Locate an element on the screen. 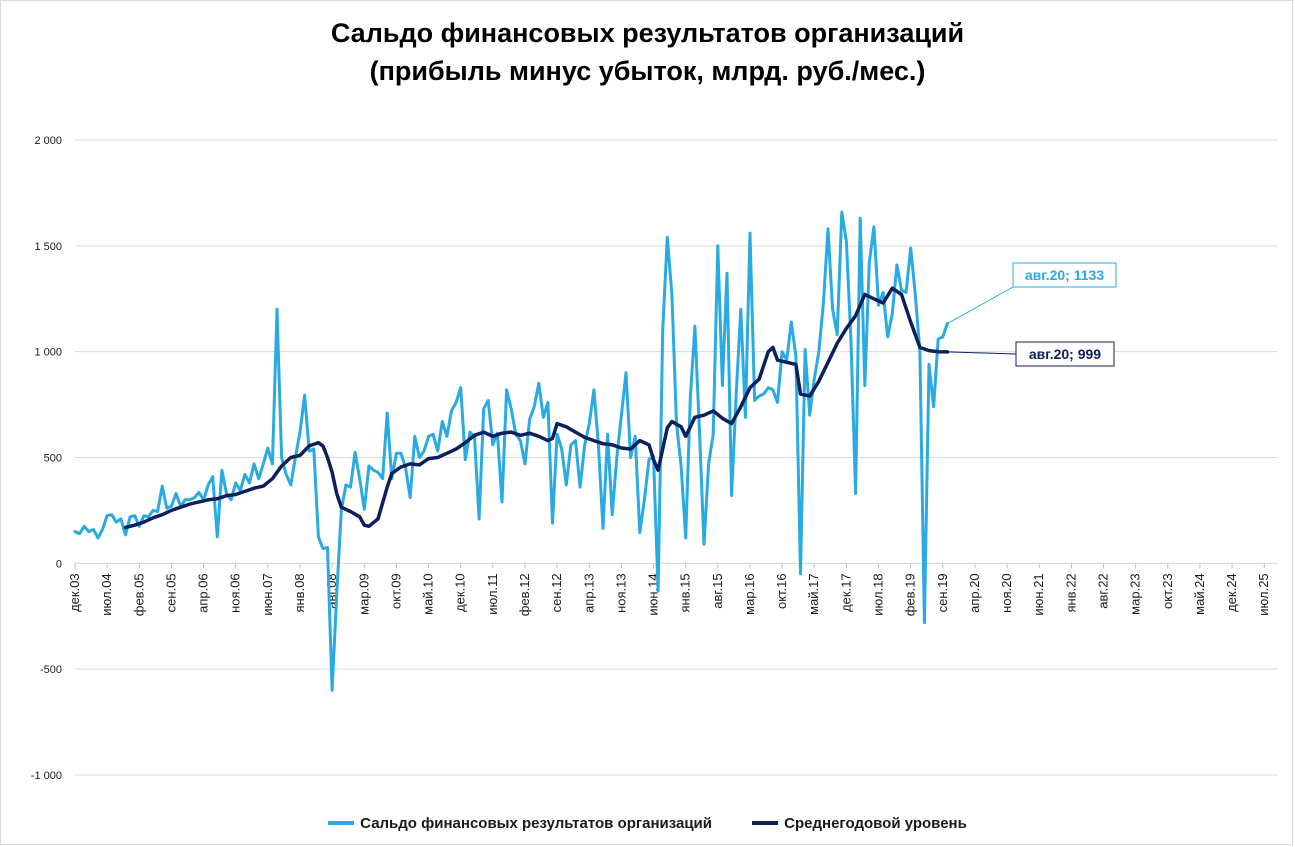 The image size is (1295, 847). x-tick-label: май.10 is located at coordinates (428, 594).